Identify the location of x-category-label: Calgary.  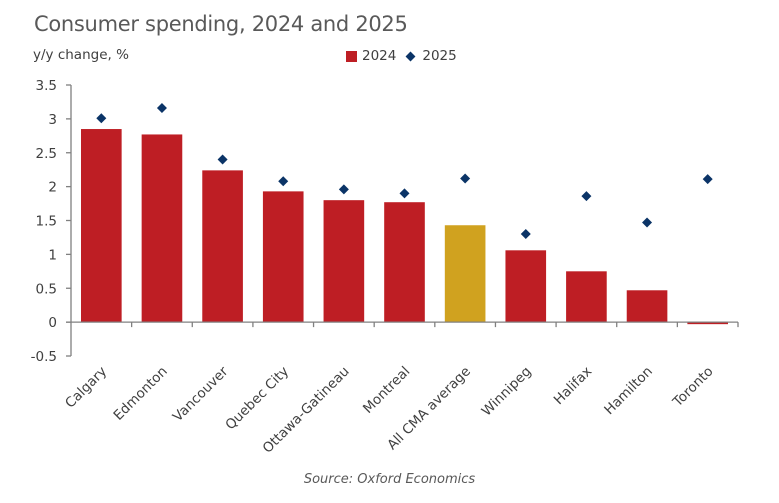
(86, 388).